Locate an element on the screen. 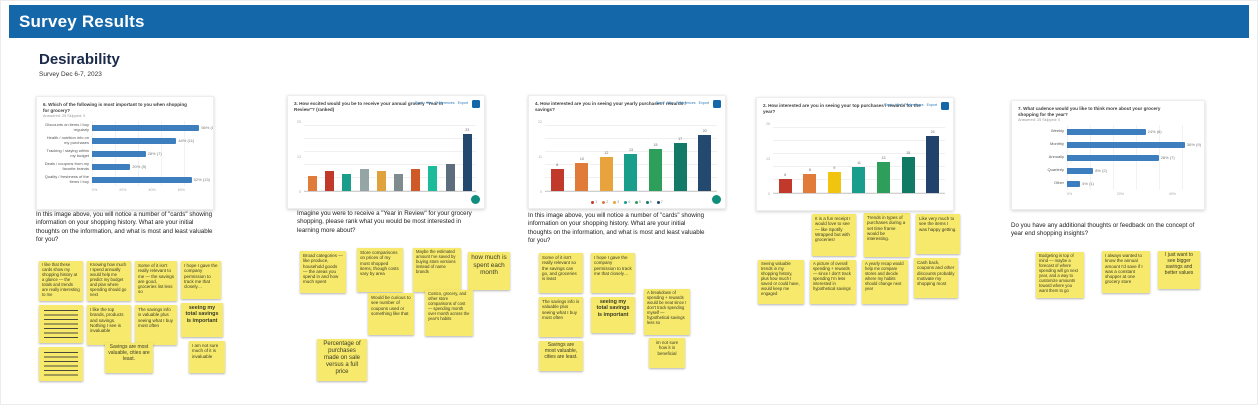  axis-tick: 0% is located at coordinates (1070, 194).